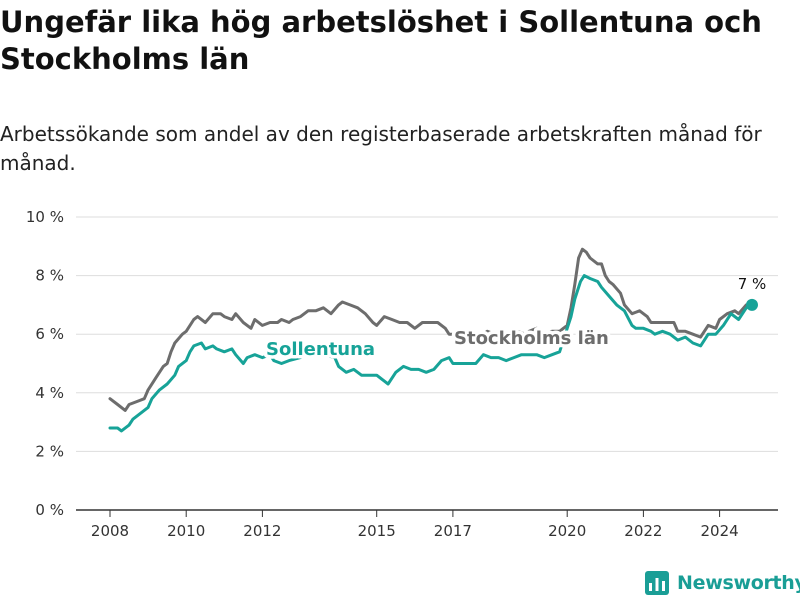 This screenshot has width=800, height=600. What do you see at coordinates (49, 451) in the screenshot?
I see `y-tick-label: 2 %` at bounding box center [49, 451].